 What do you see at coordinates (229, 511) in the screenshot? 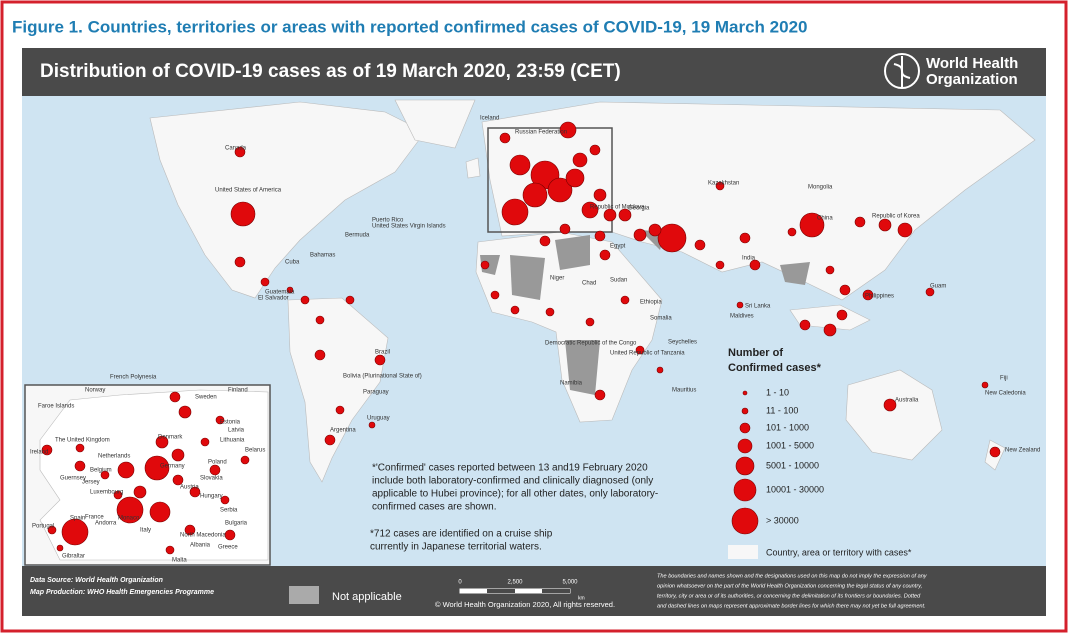
I see `inset-label: Serbia` at bounding box center [229, 511].